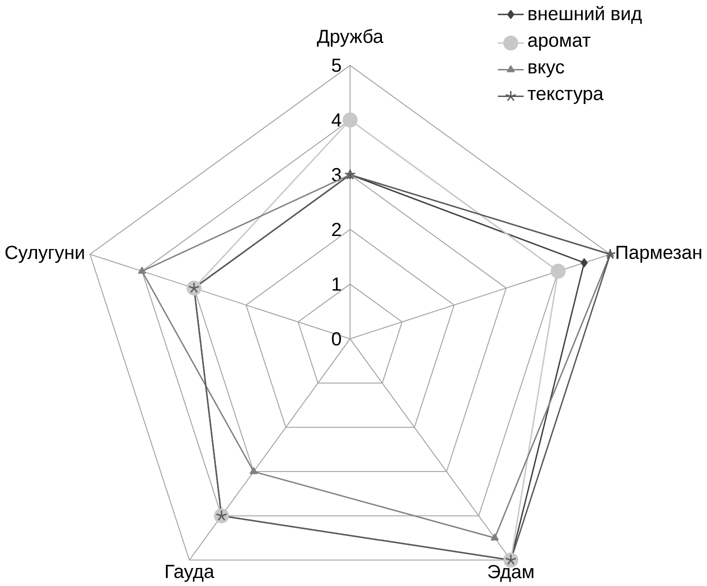 This screenshot has width=707, height=586. Describe the element at coordinates (546, 70) in the screenshot. I see `legend-label: вкус` at that location.